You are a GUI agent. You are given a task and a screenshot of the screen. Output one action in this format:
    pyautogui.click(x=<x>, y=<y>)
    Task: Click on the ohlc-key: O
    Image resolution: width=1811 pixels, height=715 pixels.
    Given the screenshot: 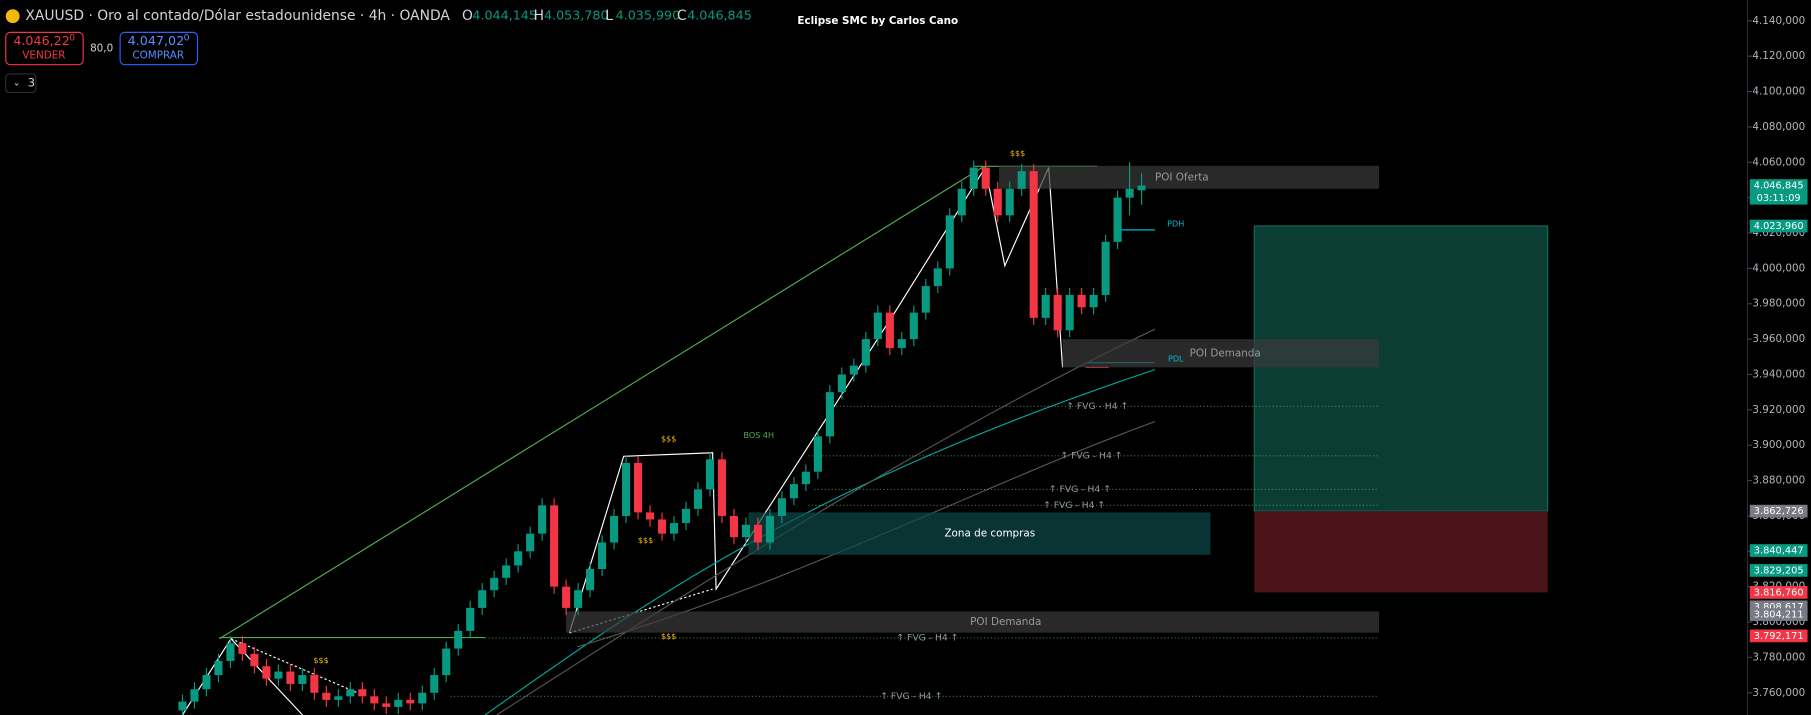 What is the action you would take?
    pyautogui.click(x=467, y=16)
    